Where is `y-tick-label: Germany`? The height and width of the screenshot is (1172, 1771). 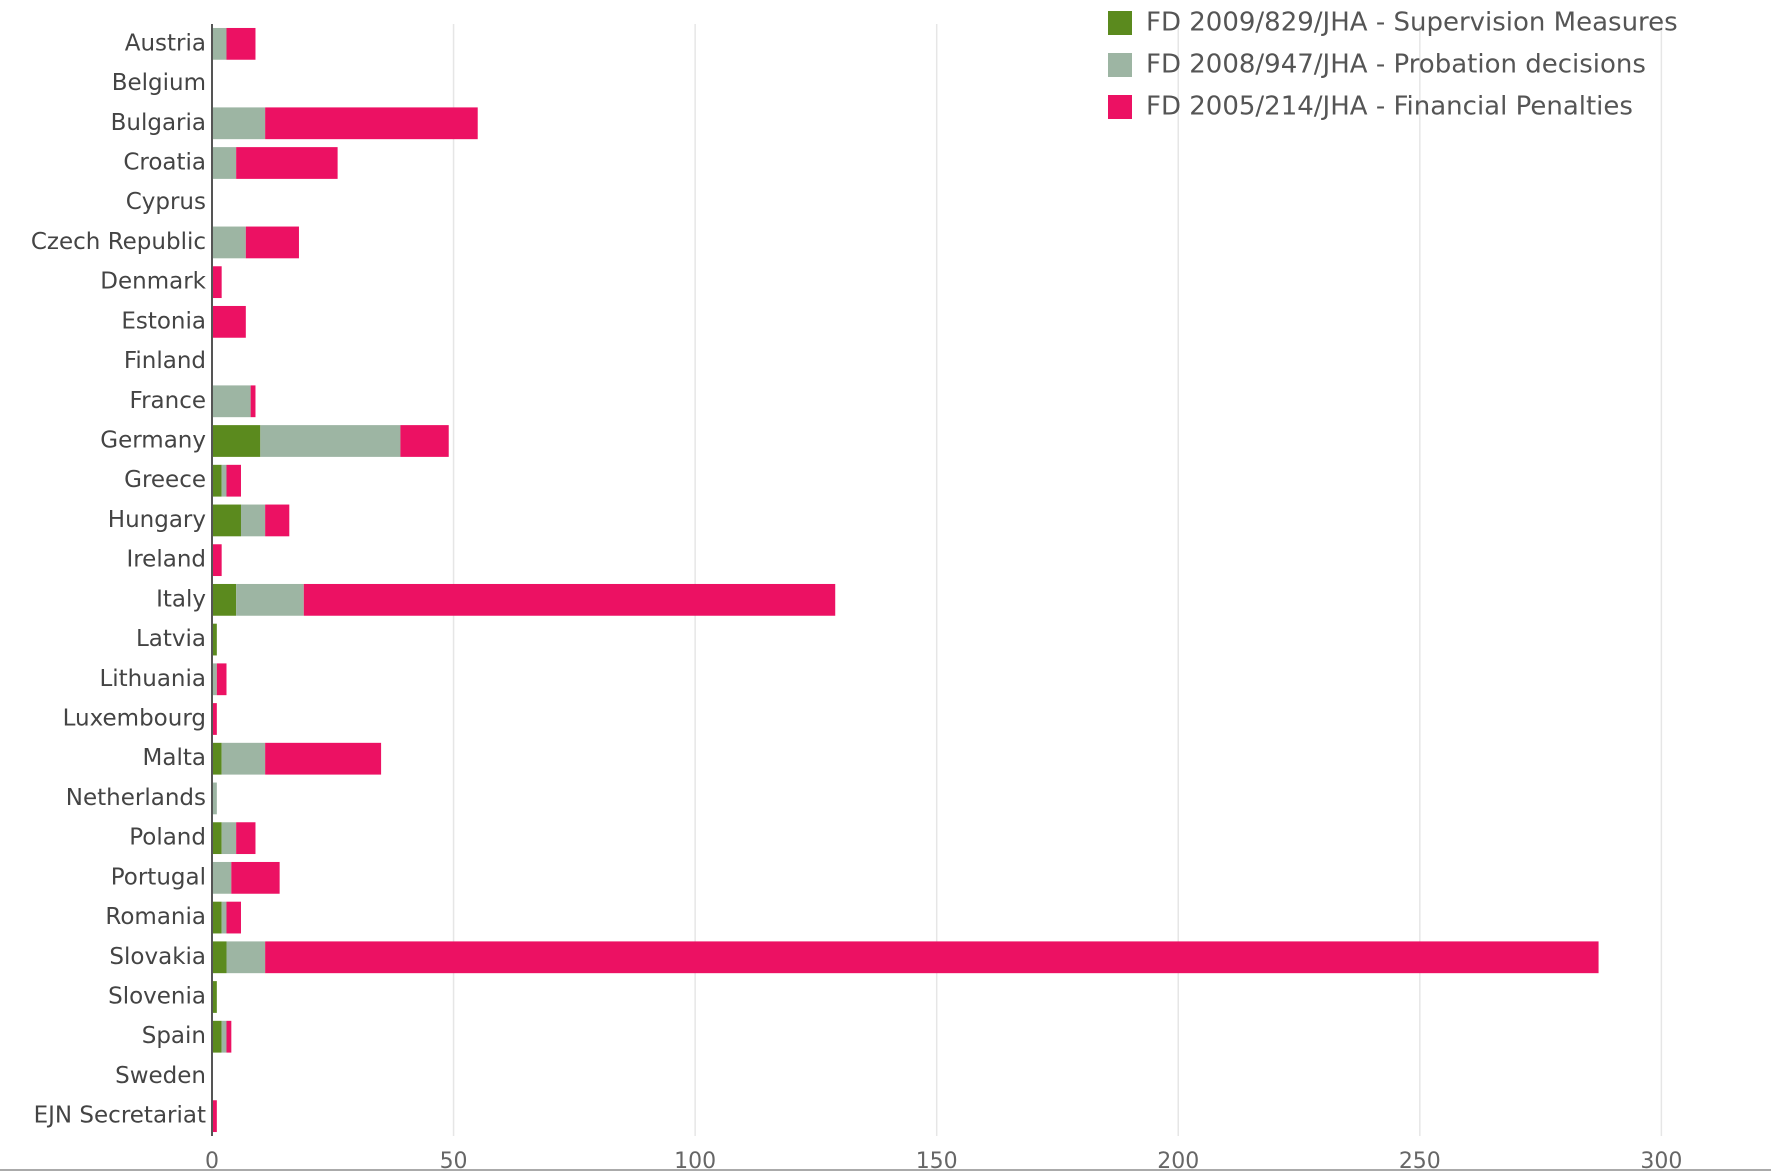
y-tick-label: Germany is located at coordinates (153, 441).